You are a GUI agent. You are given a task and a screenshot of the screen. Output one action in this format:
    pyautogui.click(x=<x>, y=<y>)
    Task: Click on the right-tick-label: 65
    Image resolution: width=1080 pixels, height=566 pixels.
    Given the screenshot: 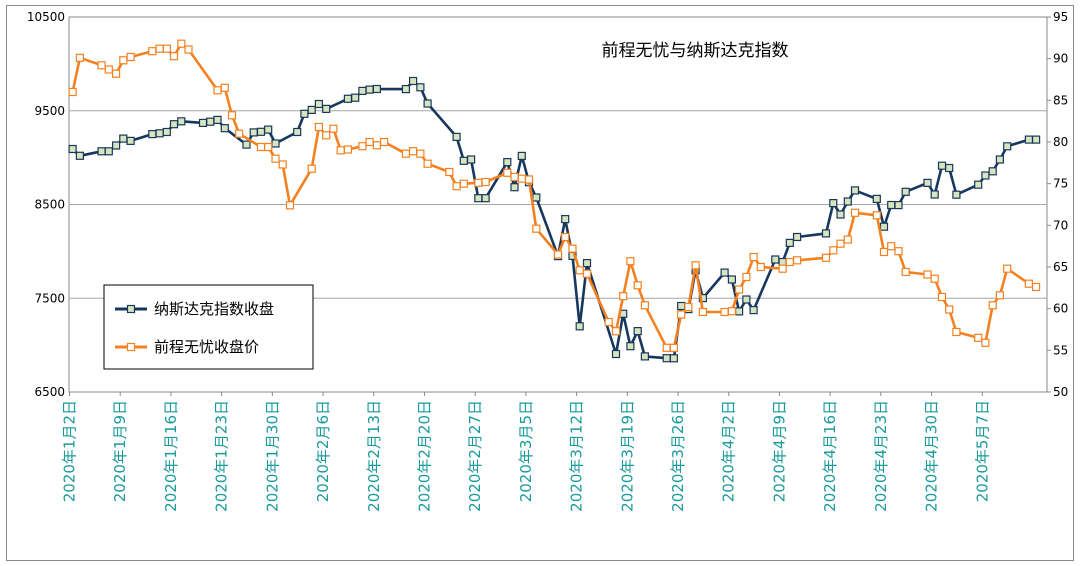 What is the action you would take?
    pyautogui.click(x=1060, y=267)
    